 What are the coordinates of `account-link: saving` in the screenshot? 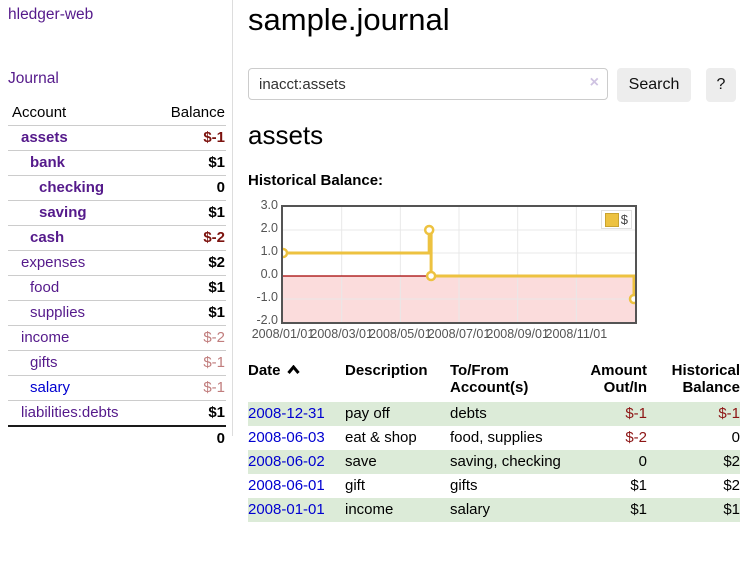 It's located at (63, 212).